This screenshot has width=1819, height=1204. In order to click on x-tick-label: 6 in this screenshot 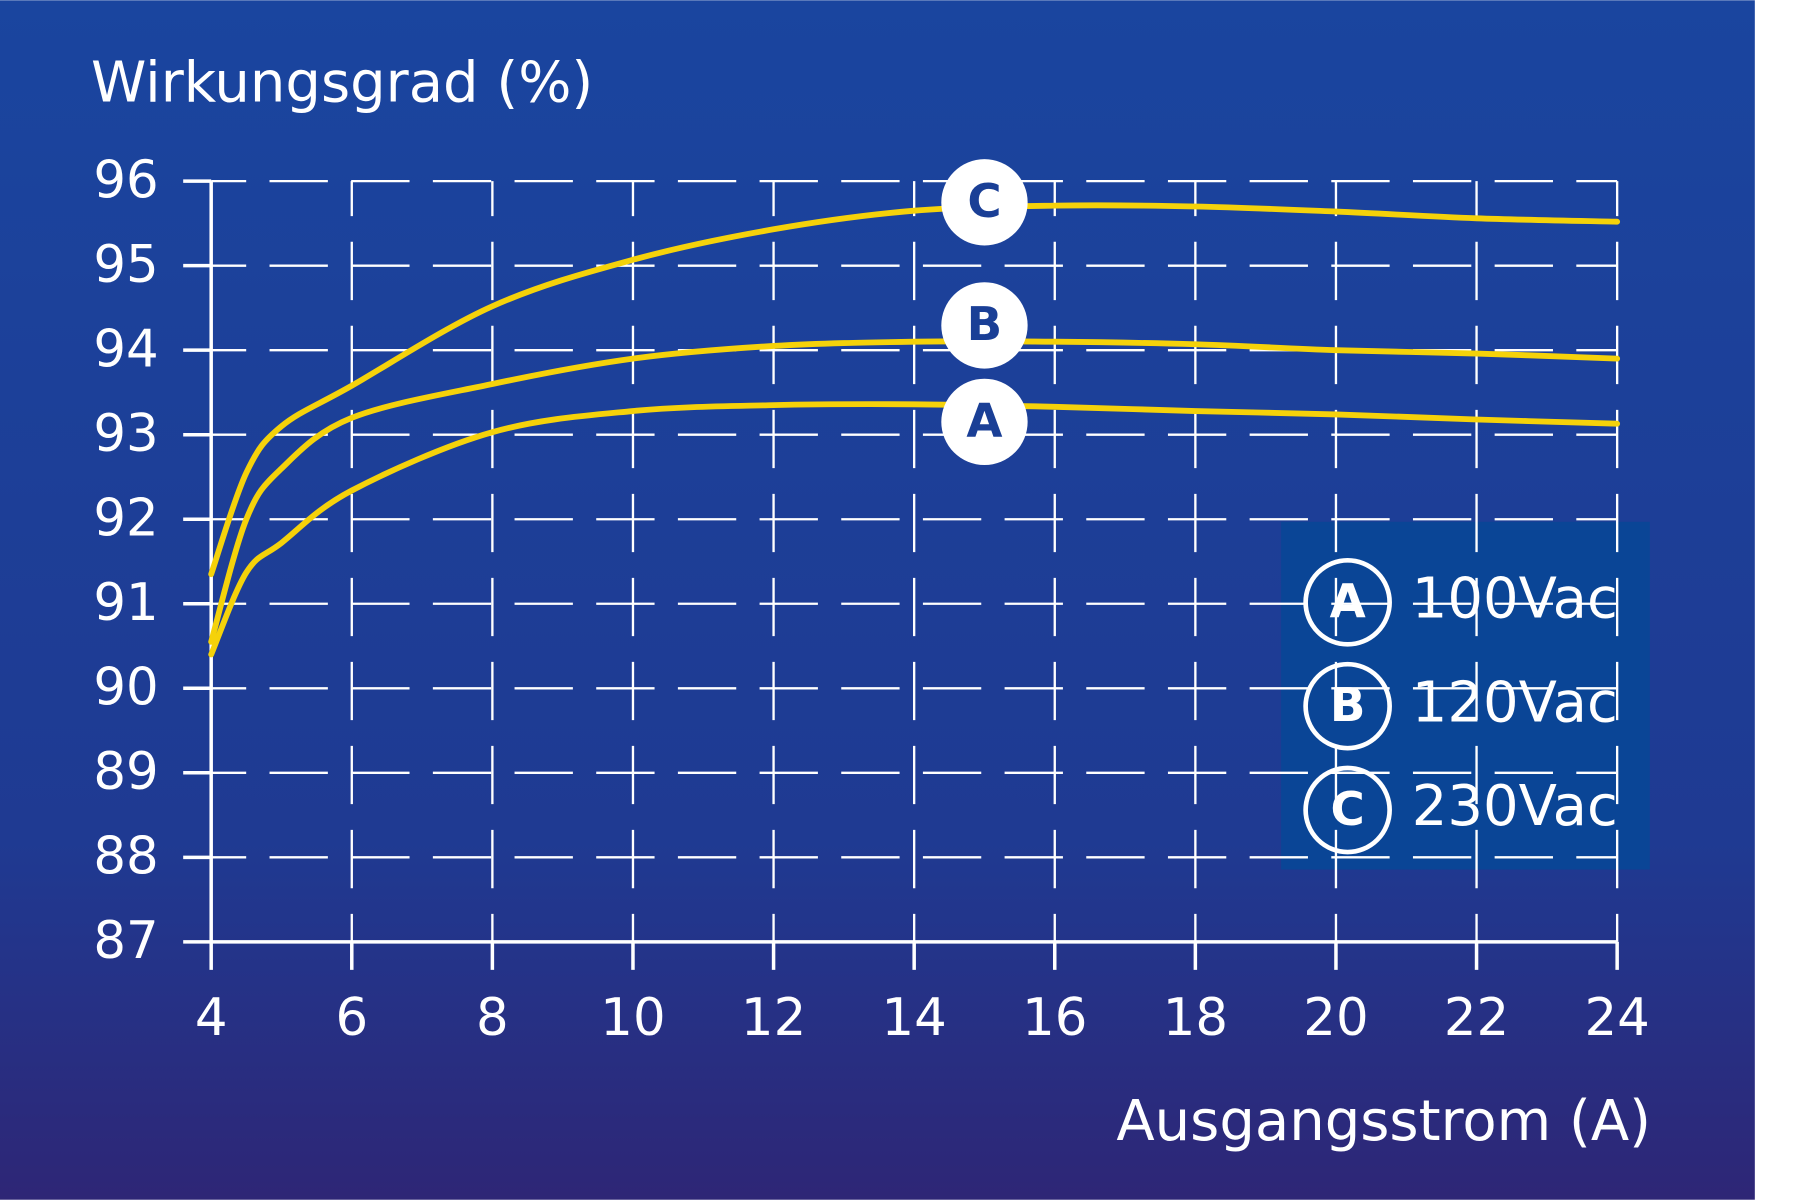, I will do `click(351, 1018)`.